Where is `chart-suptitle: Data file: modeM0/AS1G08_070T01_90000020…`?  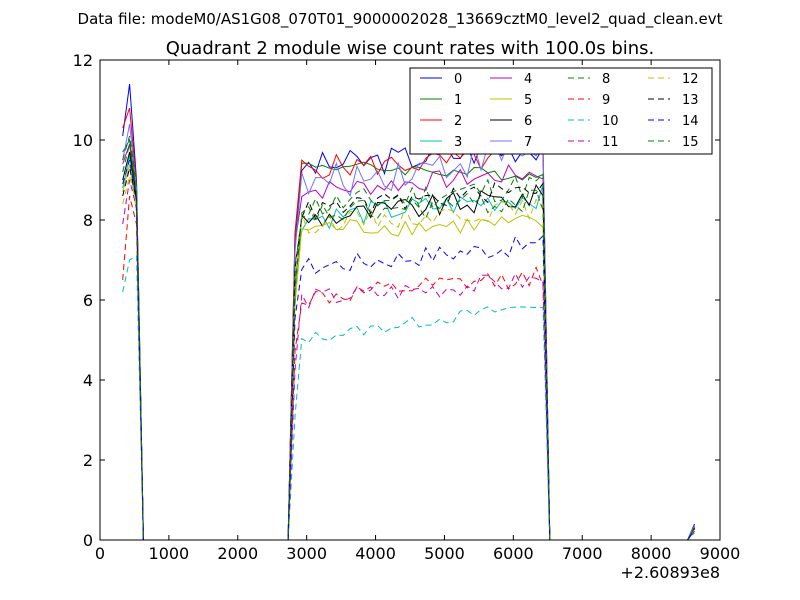
chart-suptitle: Data file: modeM0/AS1G08_070T01_90000020… is located at coordinates (400, 19).